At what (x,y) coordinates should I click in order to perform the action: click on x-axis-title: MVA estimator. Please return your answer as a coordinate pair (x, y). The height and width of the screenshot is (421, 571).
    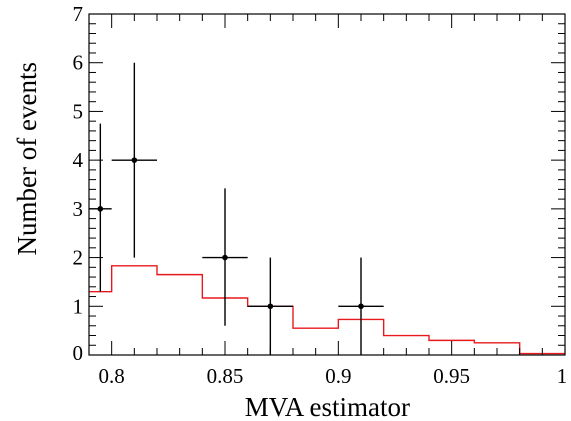
    Looking at the image, I should click on (327, 406).